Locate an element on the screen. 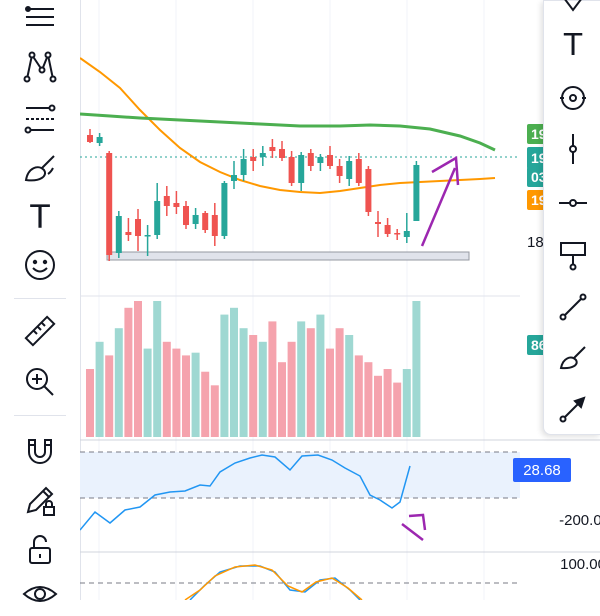 This screenshot has height=616, width=600. lock-drawing-icon is located at coordinates (40, 500).